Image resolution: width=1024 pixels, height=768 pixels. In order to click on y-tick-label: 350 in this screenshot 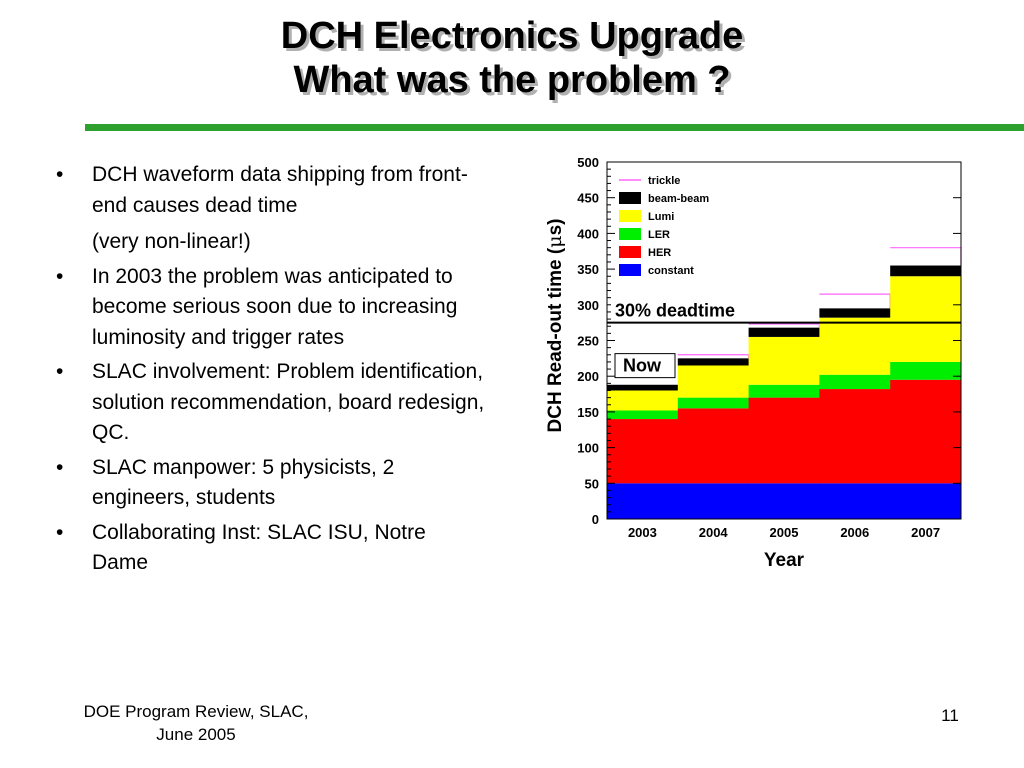, I will do `click(588, 269)`.